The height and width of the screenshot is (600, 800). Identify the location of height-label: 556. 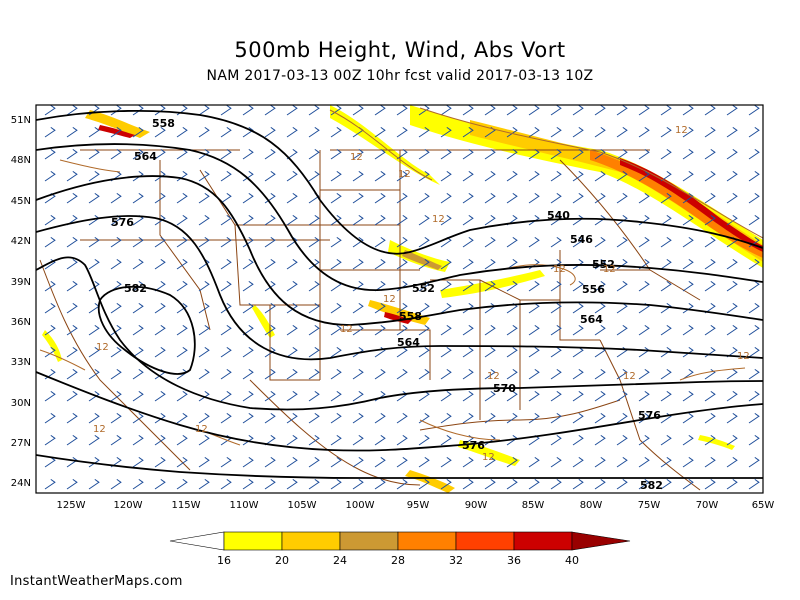
(593, 289).